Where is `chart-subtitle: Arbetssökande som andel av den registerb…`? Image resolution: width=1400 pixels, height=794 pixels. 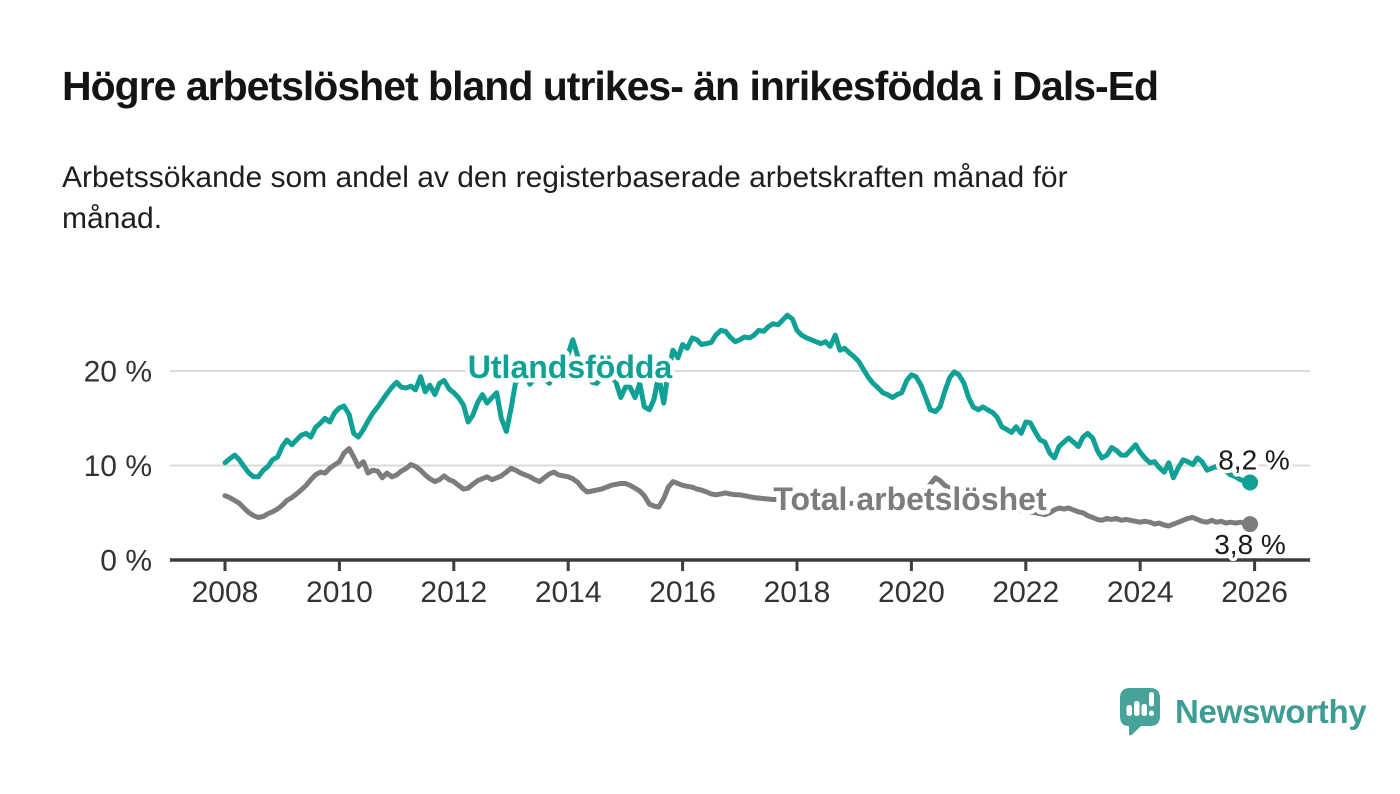 chart-subtitle: Arbetssökande som andel av den registerb… is located at coordinates (565, 198).